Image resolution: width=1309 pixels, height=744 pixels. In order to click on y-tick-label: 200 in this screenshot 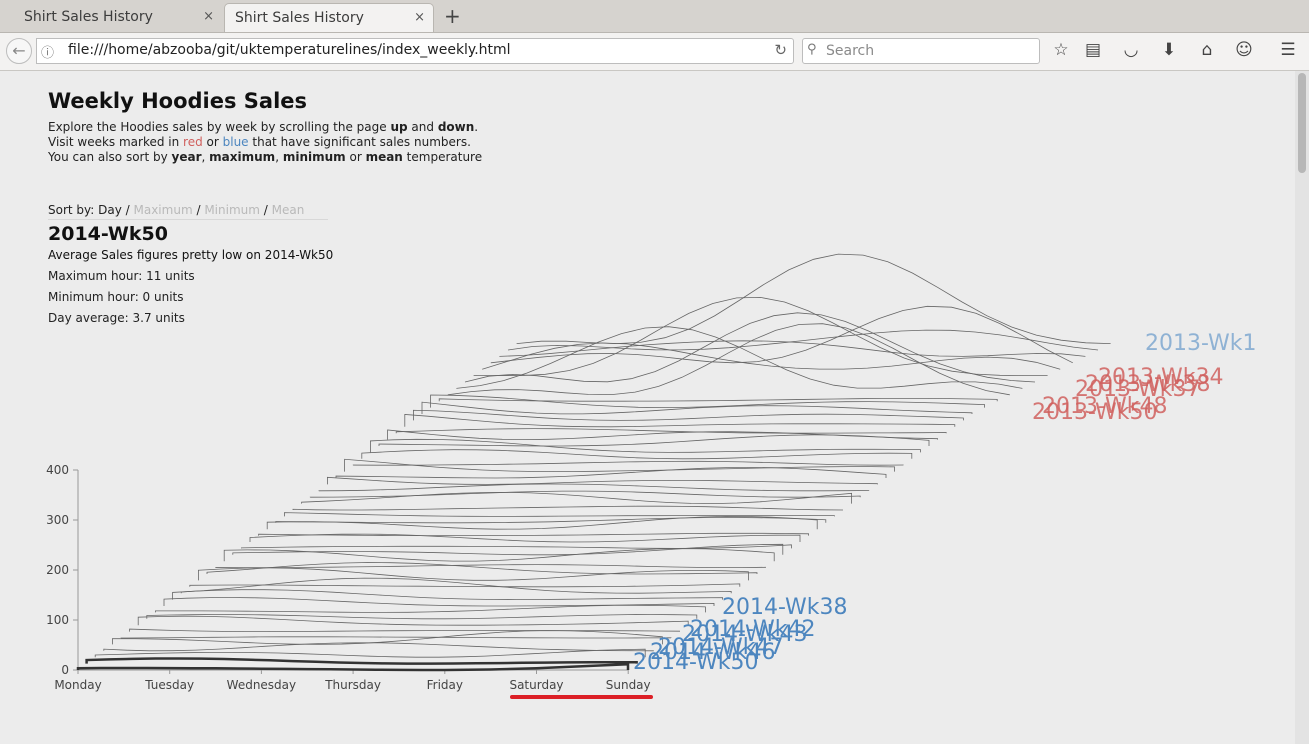, I will do `click(57, 570)`.